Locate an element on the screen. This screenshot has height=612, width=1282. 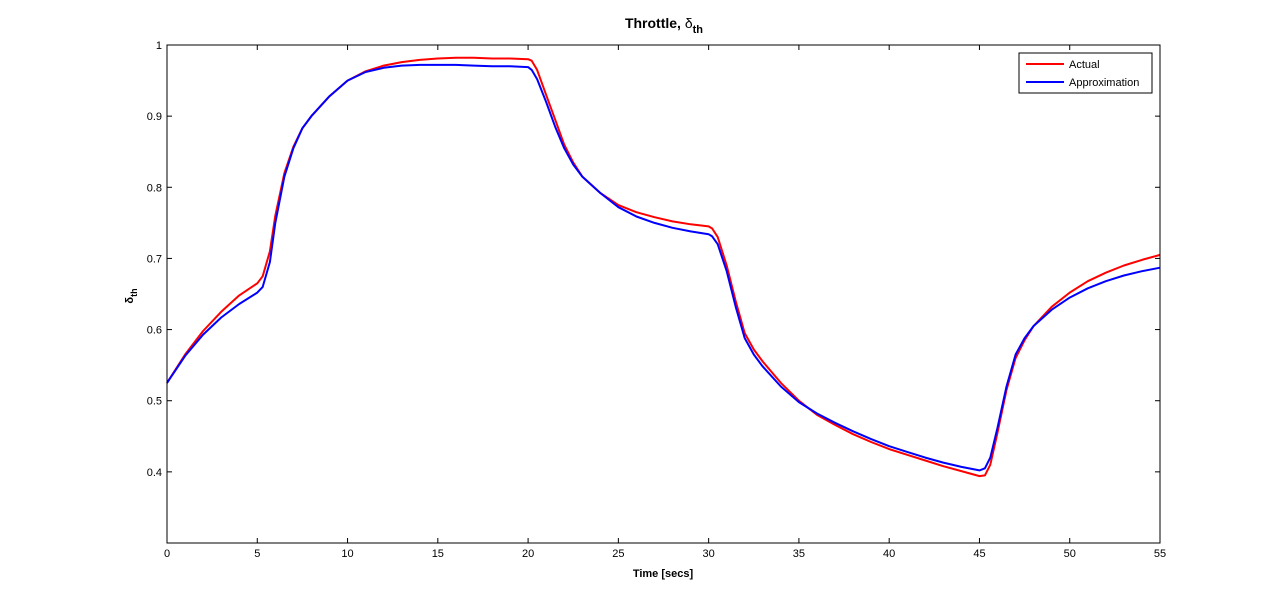
chart-title: Throttle, δth is located at coordinates (664, 25).